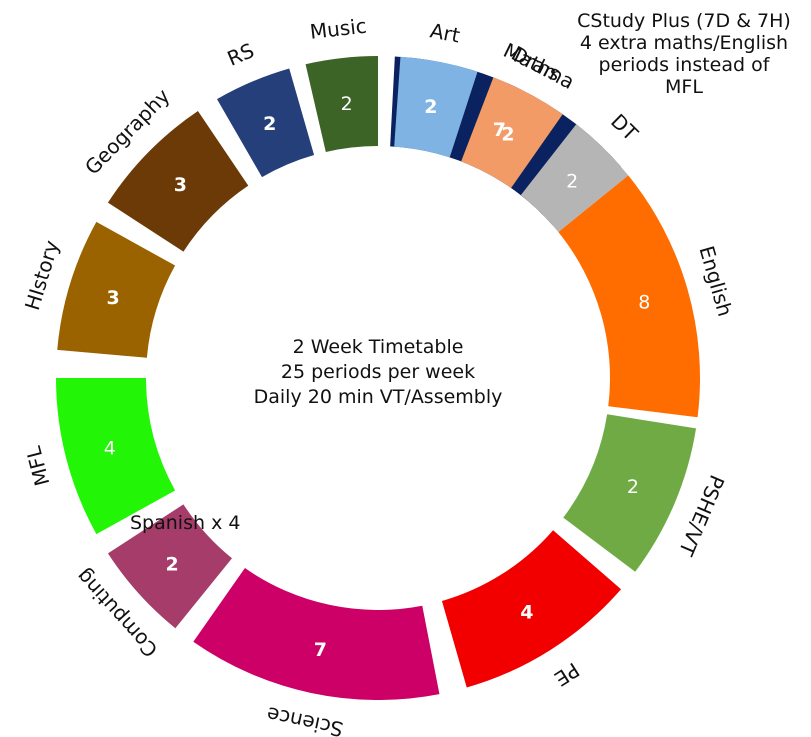  I want to click on center-line-1: 2 Week Timetable, so click(378, 347).